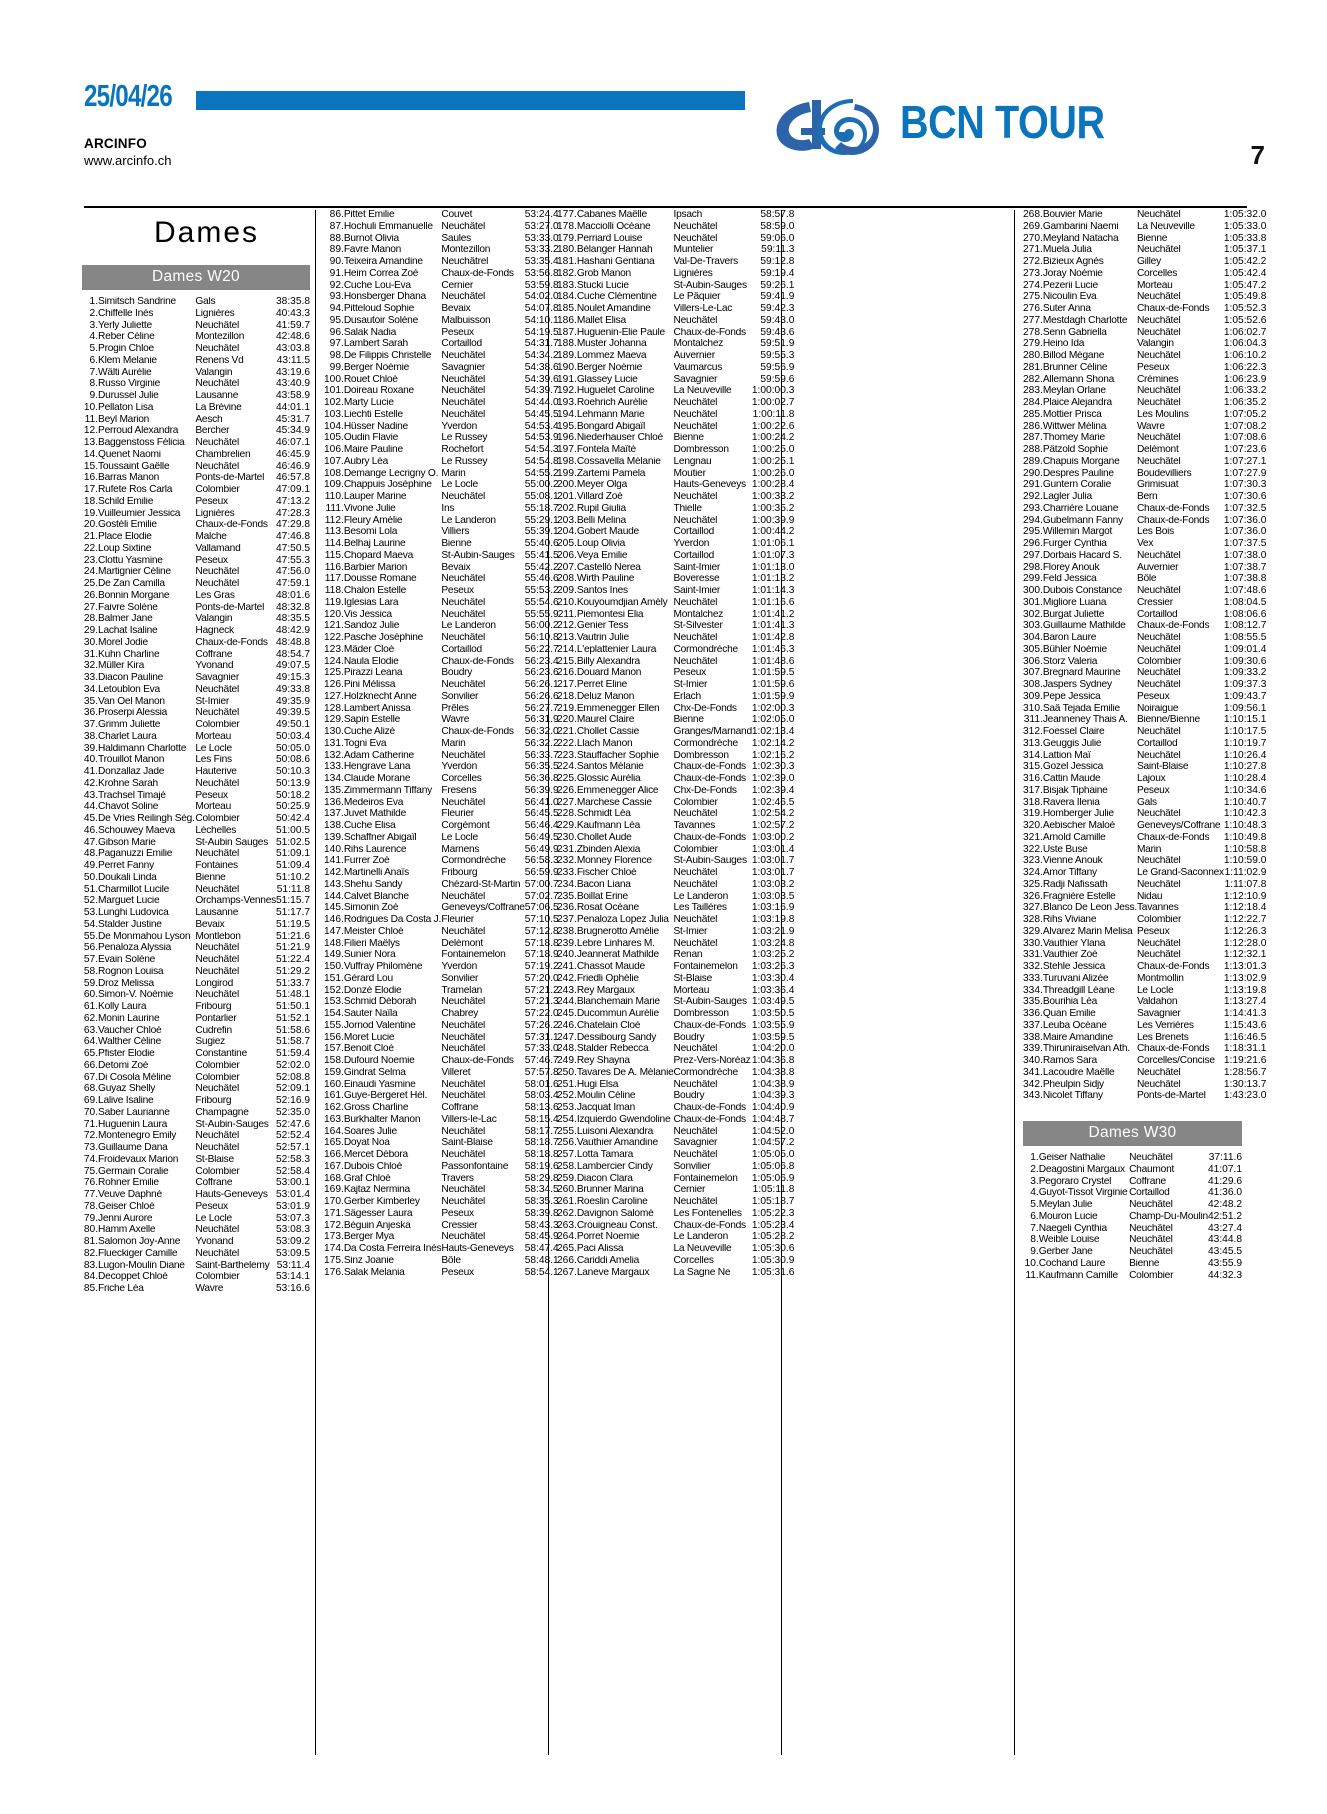 Image resolution: width=1327 pixels, height=1814 pixels. I want to click on result-rank: 78., so click(91, 1206).